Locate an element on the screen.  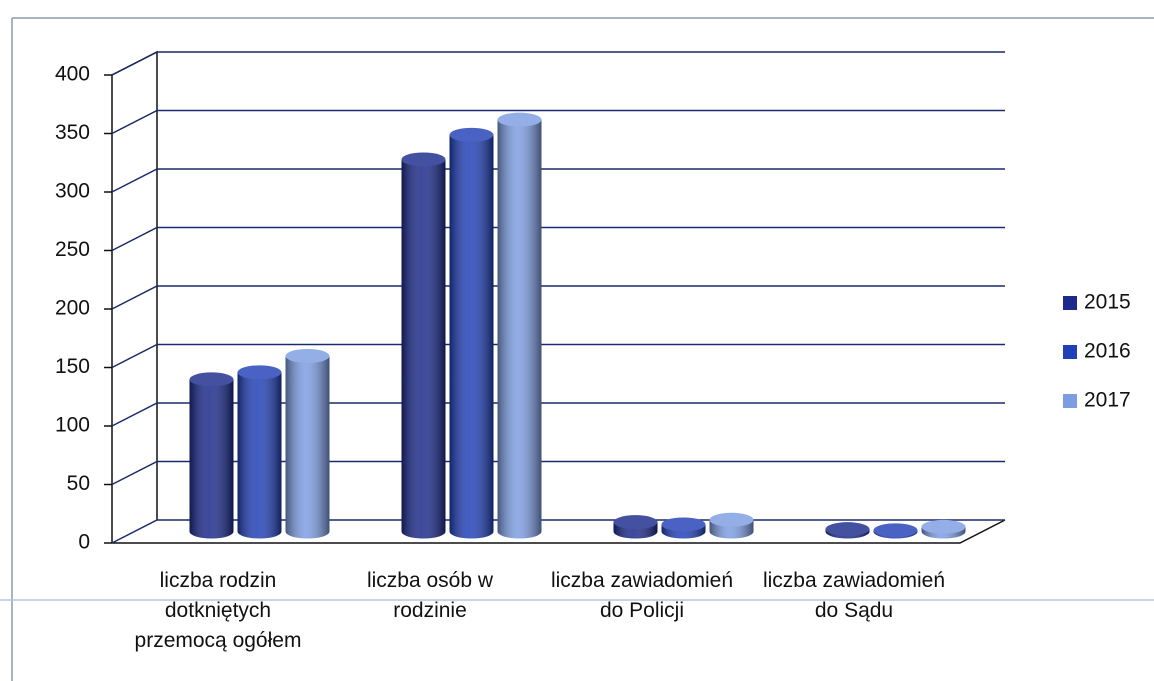
x-tick-label: liczba osób w rodzinie is located at coordinates (430, 595).